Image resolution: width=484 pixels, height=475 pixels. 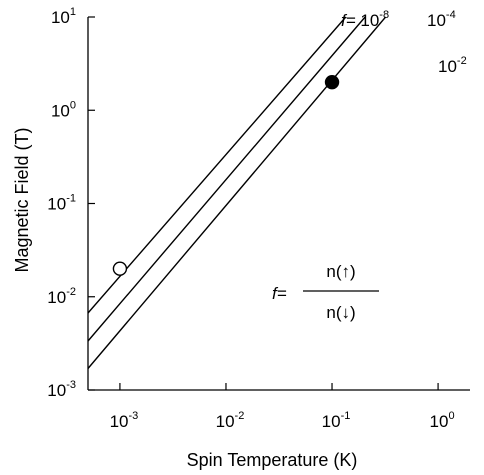 What do you see at coordinates (61, 389) in the screenshot?
I see `y-tick-label: 10⁻³` at bounding box center [61, 389].